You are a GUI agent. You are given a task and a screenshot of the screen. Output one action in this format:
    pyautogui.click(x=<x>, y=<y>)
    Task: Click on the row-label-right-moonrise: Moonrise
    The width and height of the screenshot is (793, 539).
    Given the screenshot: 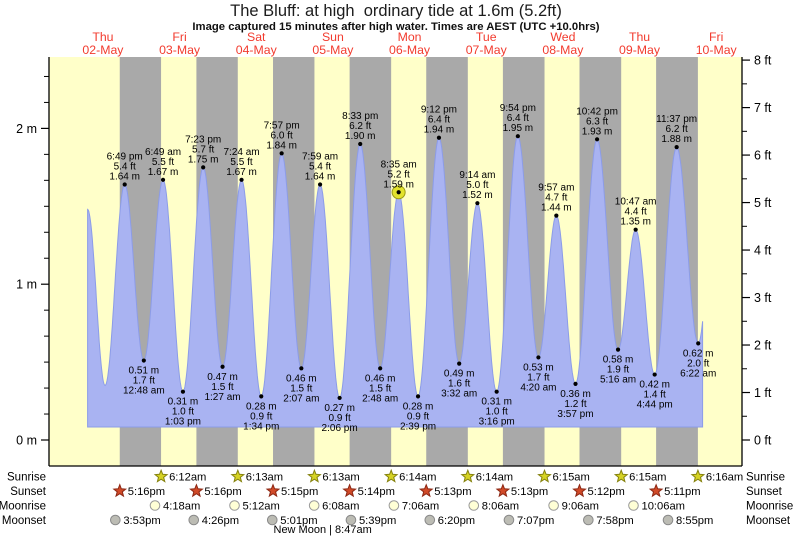 What is the action you would take?
    pyautogui.click(x=769, y=507)
    